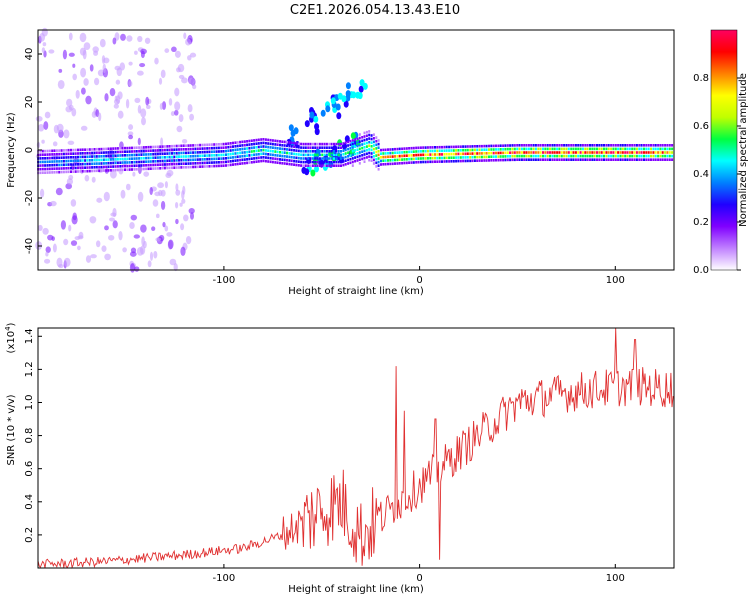 This screenshot has width=750, height=600. Describe the element at coordinates (701, 174) in the screenshot. I see `colorbar-tick-label: 0.4` at that location.